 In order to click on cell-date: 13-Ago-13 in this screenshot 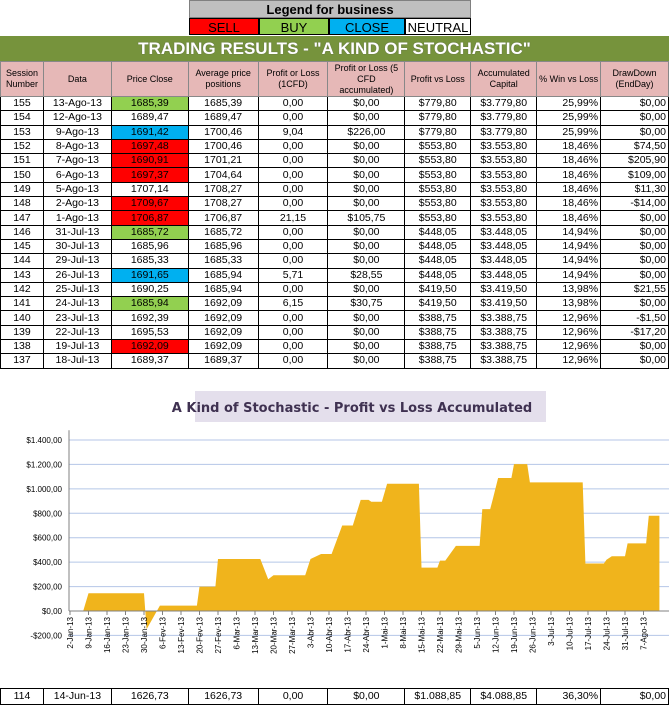, I will do `click(77, 103)`.